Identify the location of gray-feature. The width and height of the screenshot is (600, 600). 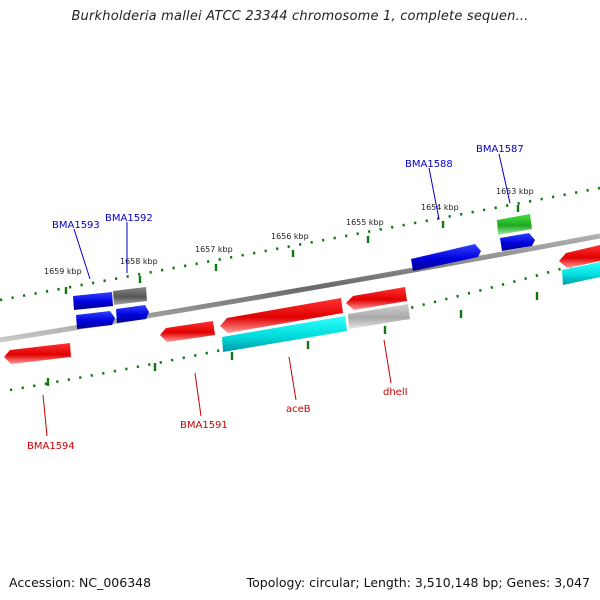
(379, 316).